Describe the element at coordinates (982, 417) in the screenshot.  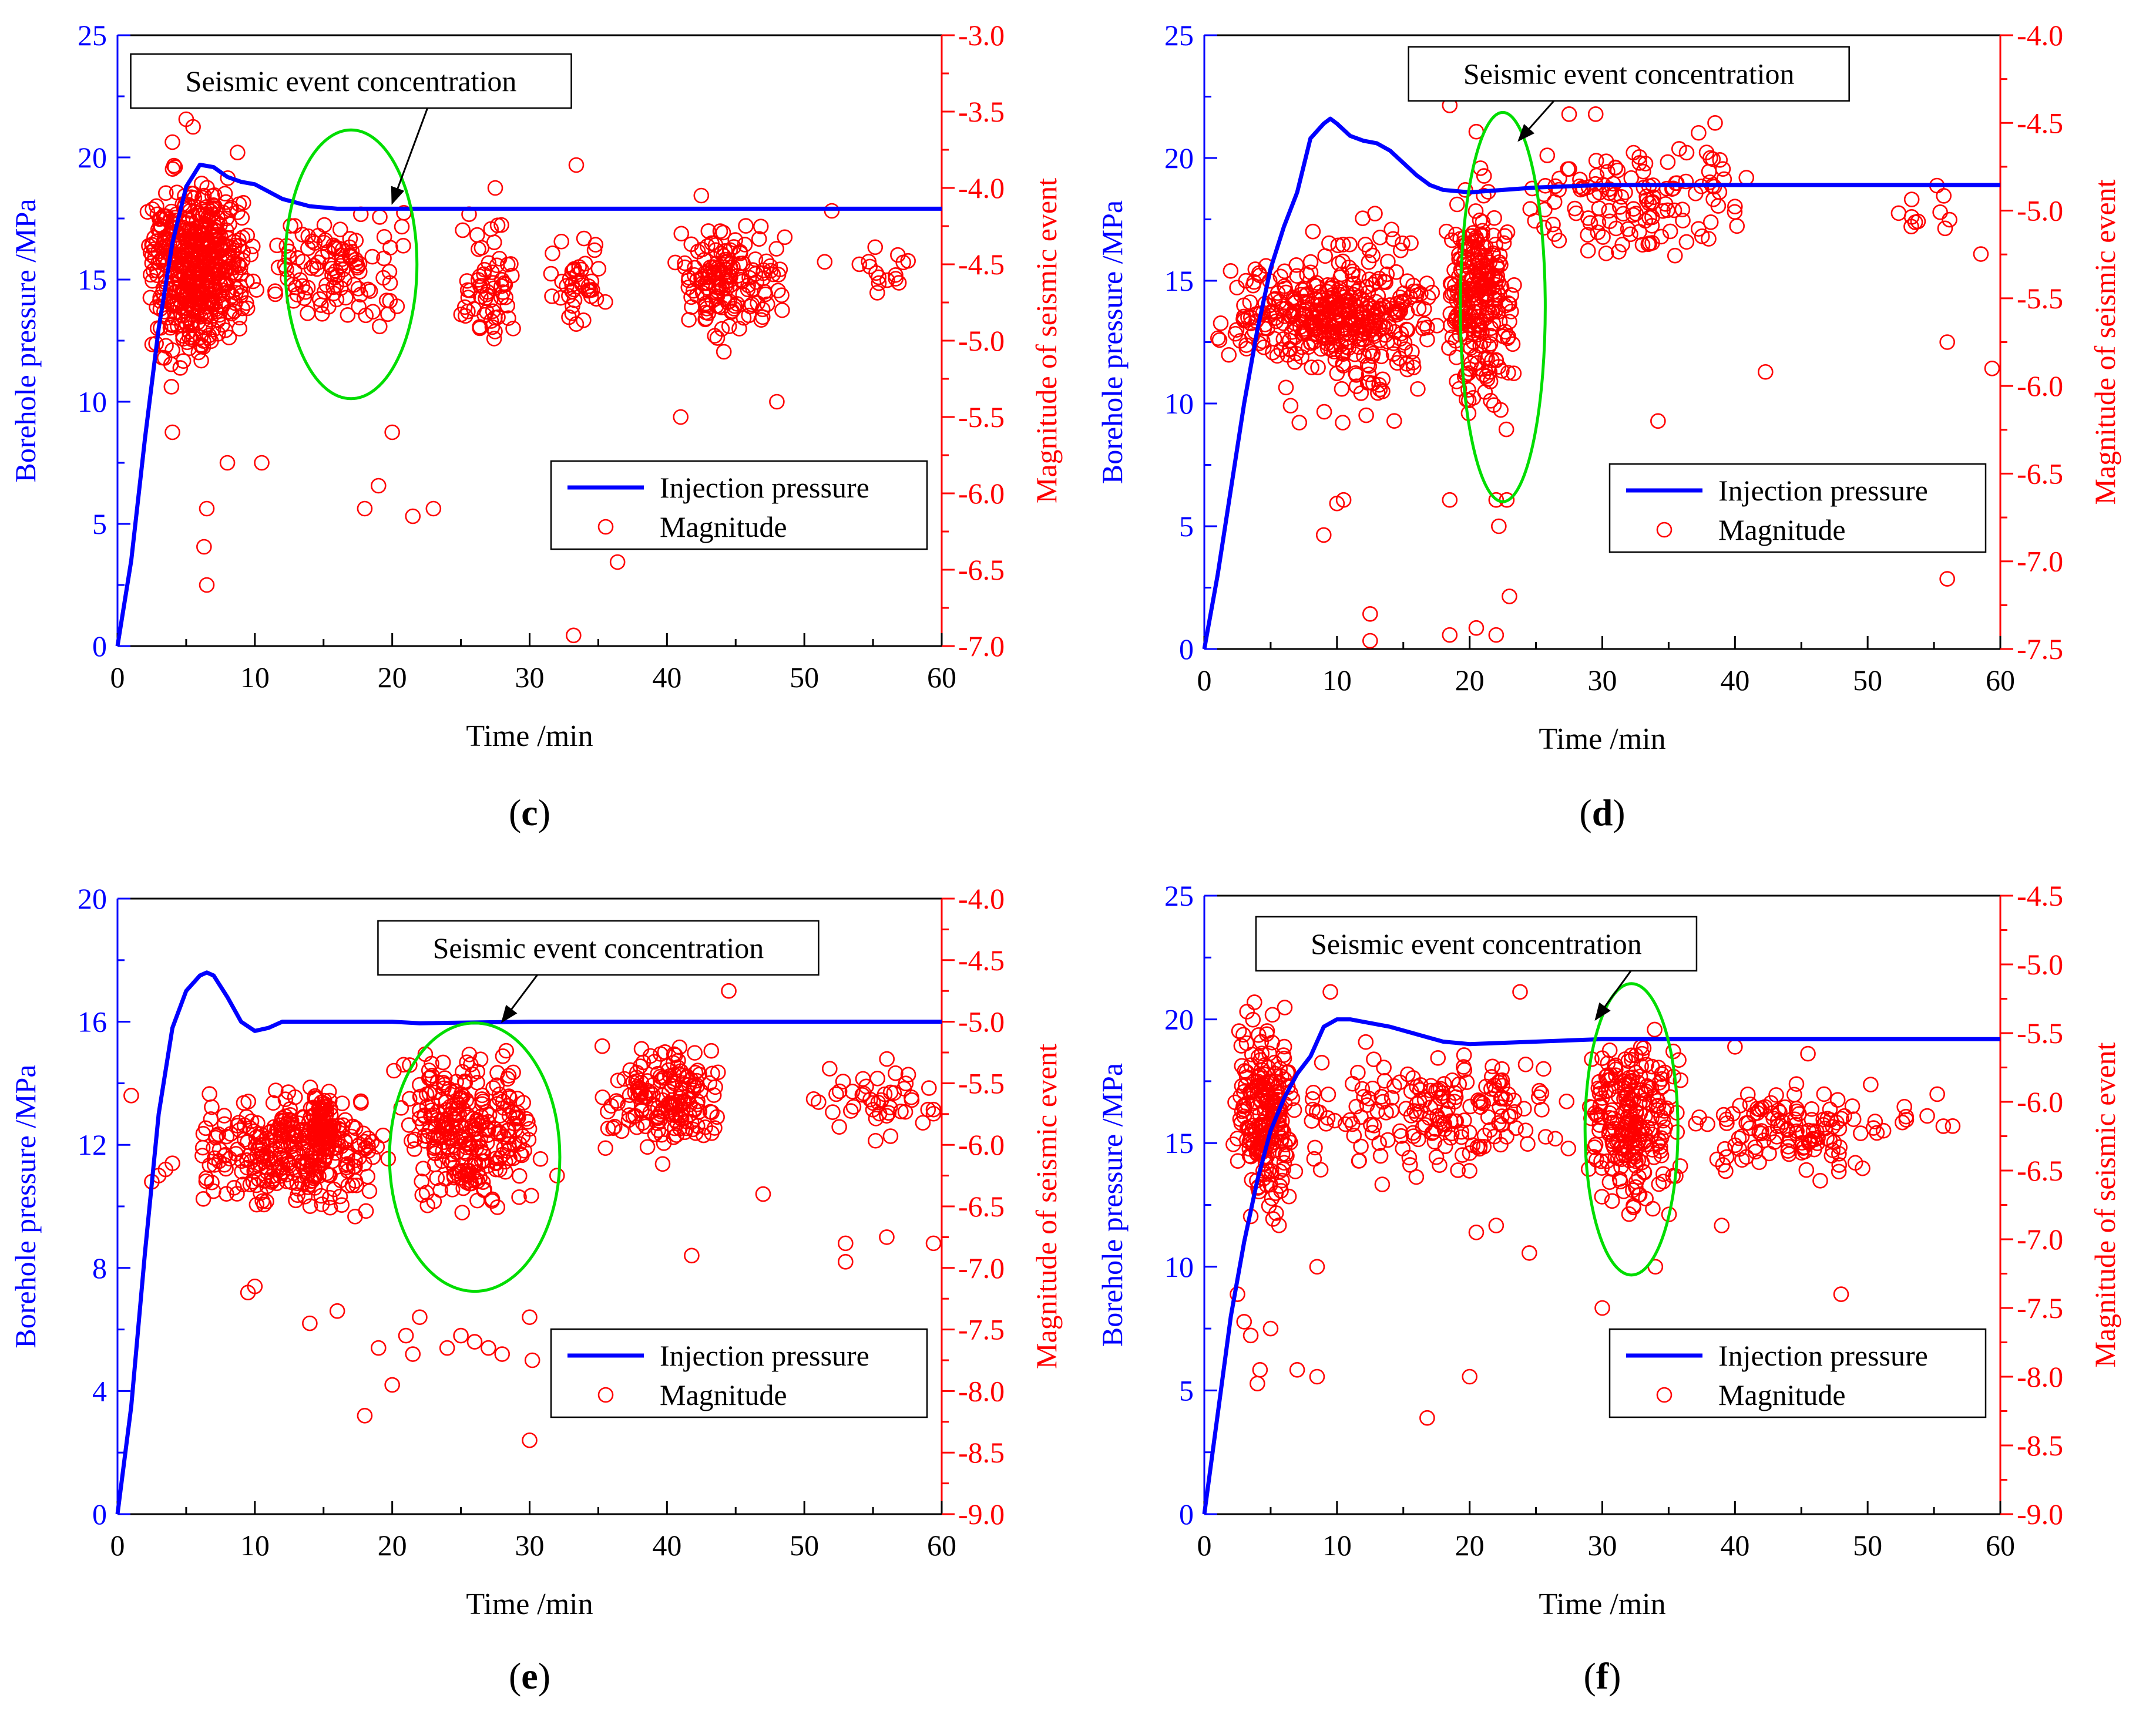
I see `right-y-tick-label: -5.5` at that location.